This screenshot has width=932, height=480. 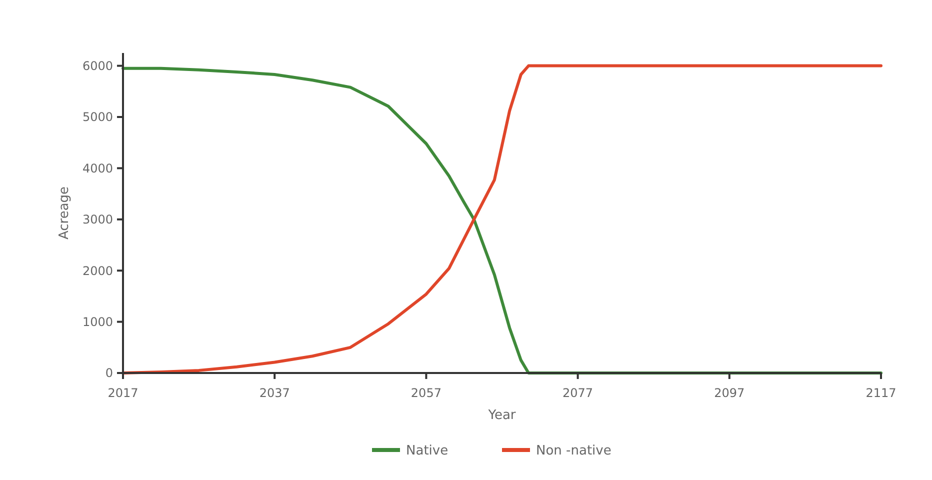 What do you see at coordinates (881, 393) in the screenshot?
I see `x-tick-label: 2117` at bounding box center [881, 393].